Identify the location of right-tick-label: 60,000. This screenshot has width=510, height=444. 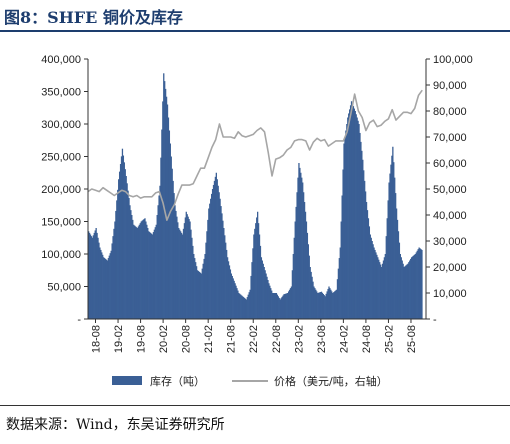
(450, 164).